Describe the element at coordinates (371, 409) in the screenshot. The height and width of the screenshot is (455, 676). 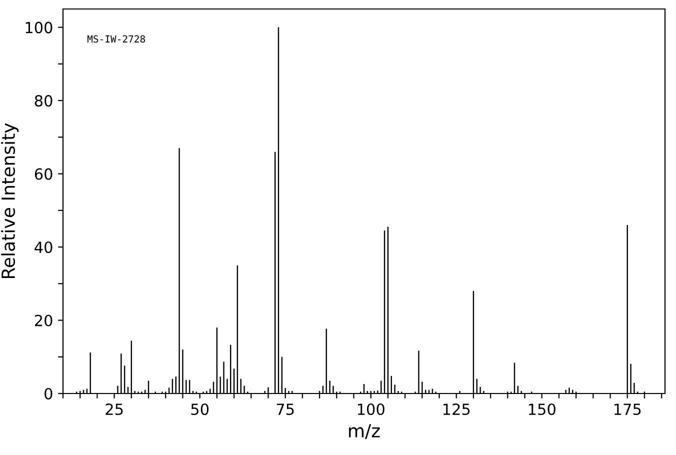
I see `x-tick-label: 100` at that location.